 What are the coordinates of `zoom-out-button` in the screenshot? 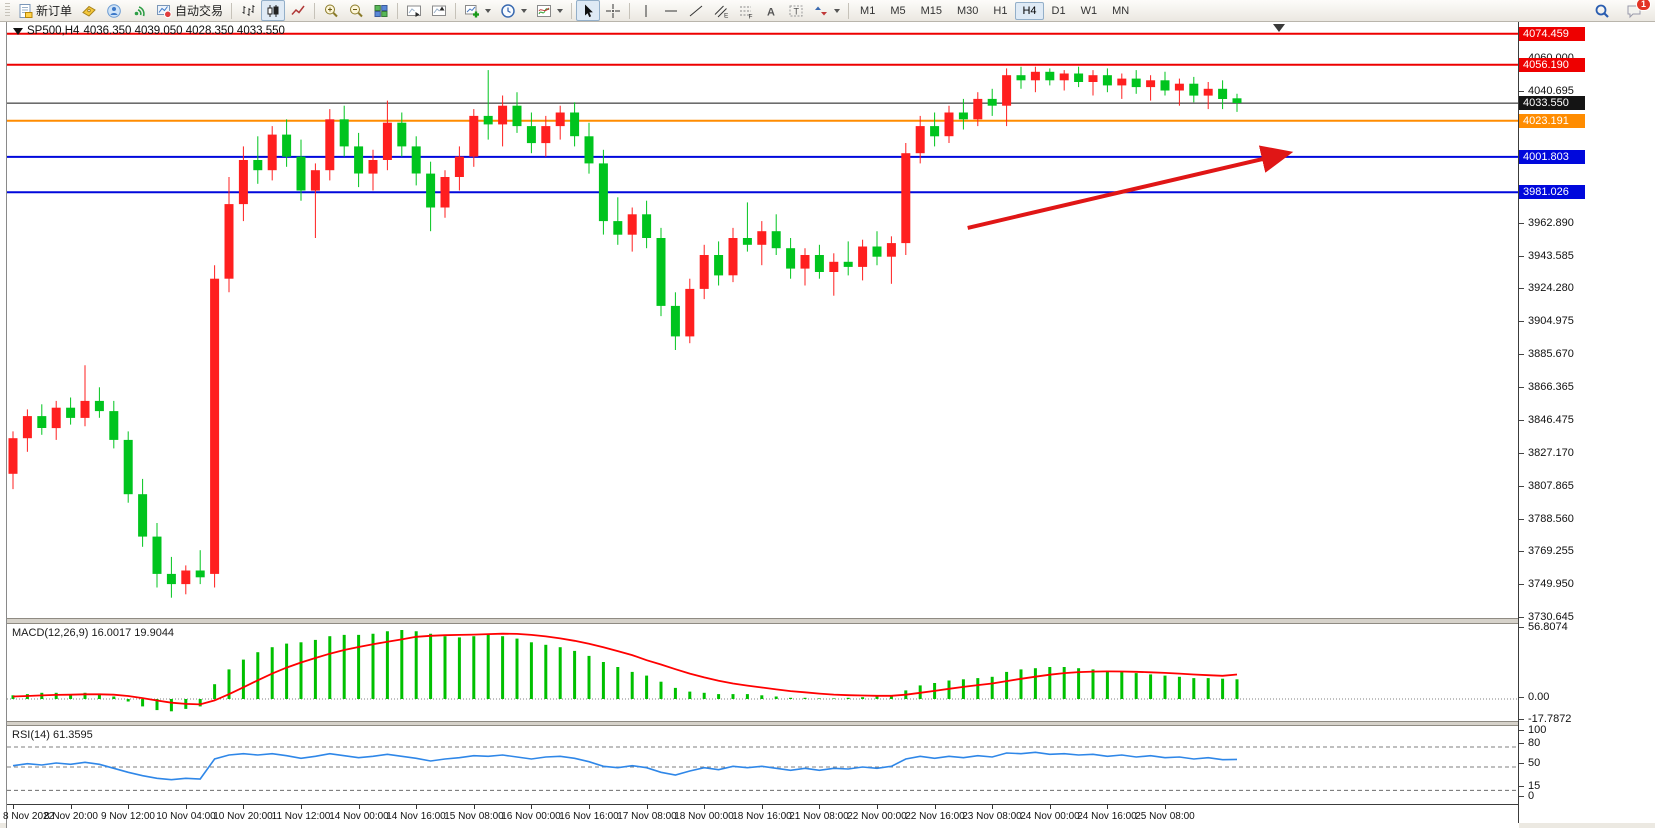 It's located at (356, 10).